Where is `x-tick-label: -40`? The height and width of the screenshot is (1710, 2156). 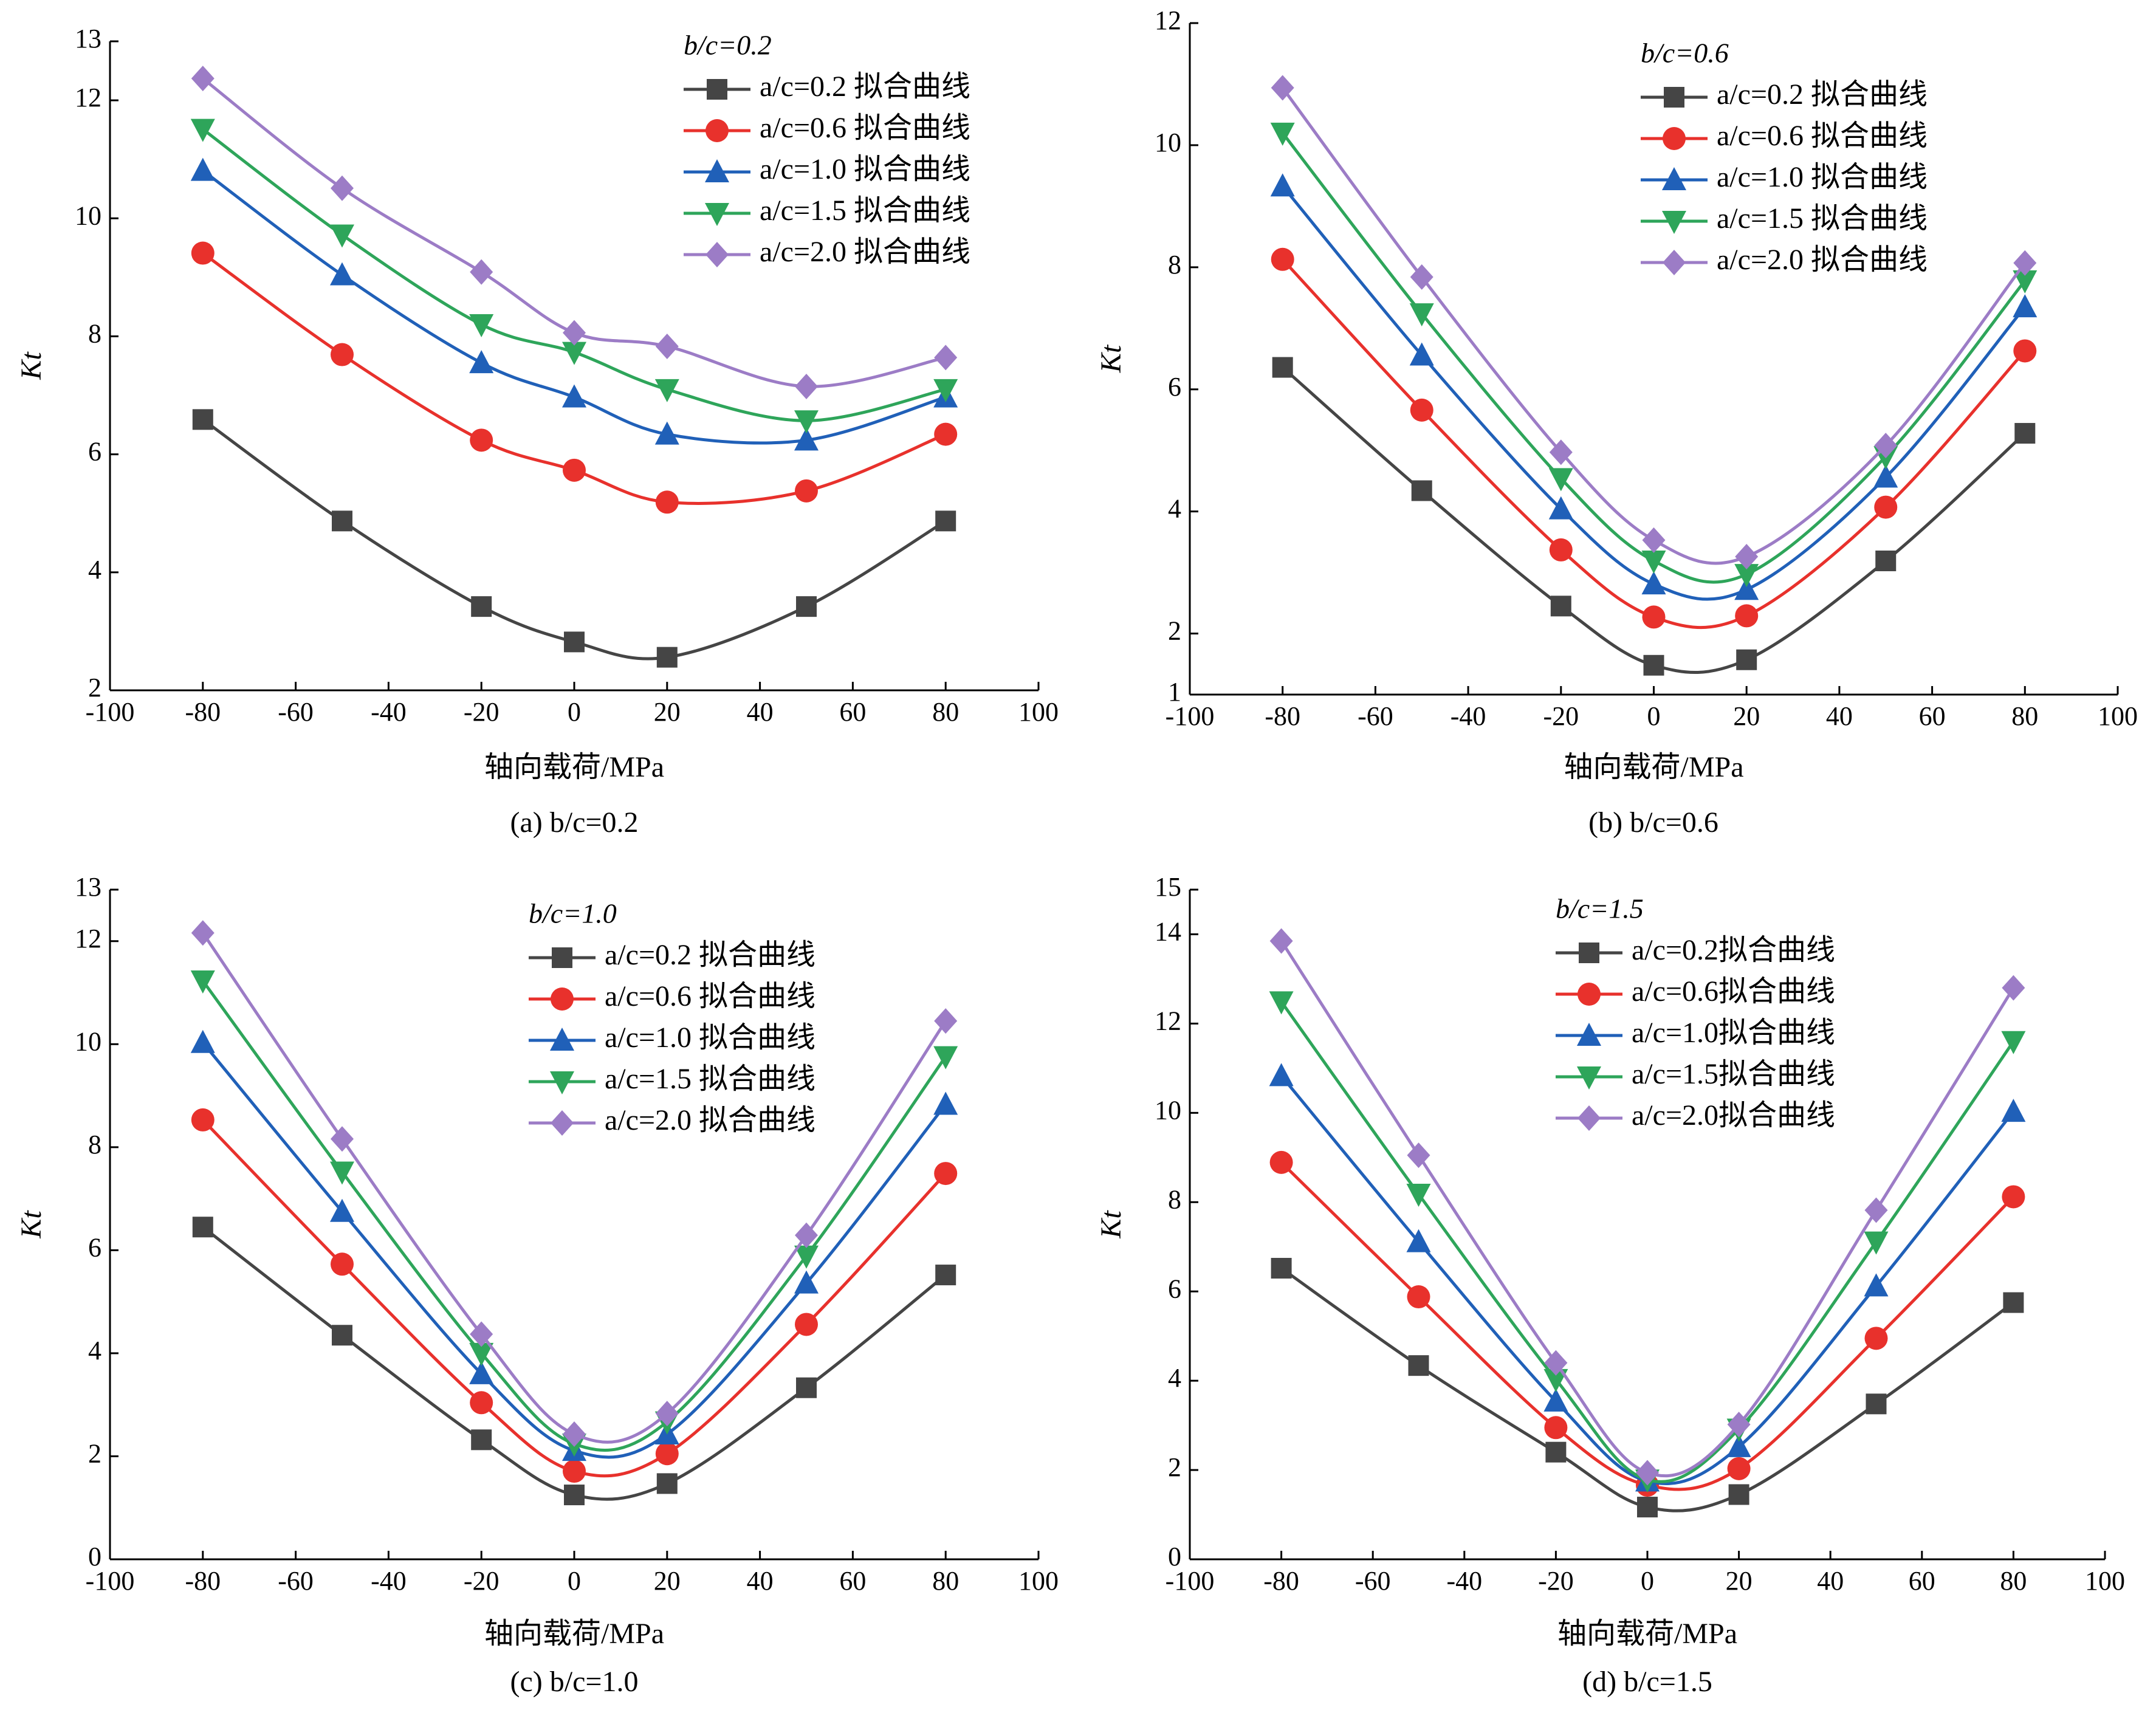 x-tick-label: -40 is located at coordinates (389, 712).